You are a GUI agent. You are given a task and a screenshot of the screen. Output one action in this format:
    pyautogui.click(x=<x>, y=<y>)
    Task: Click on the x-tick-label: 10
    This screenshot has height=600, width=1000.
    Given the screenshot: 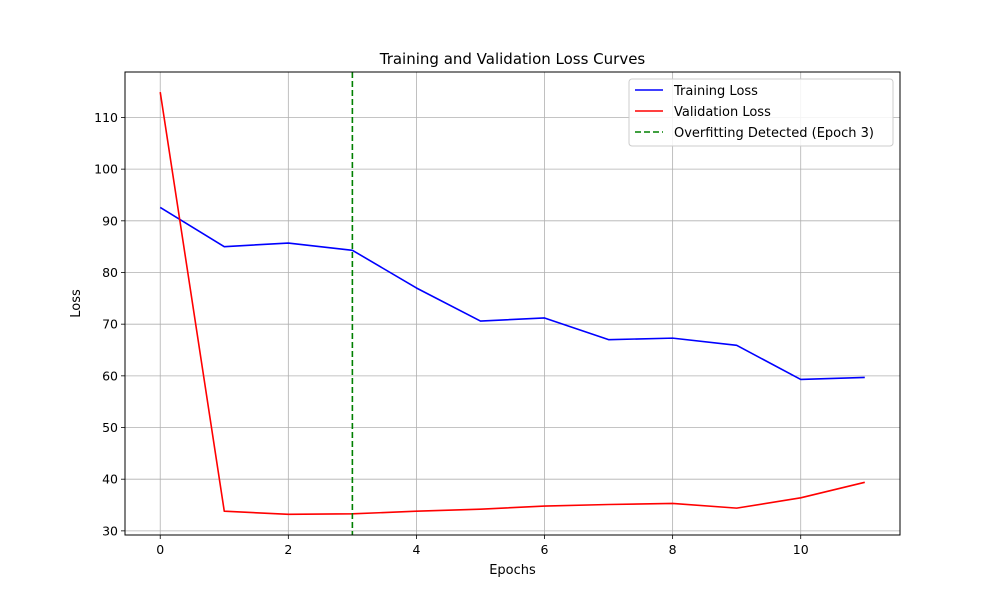 What is the action you would take?
    pyautogui.click(x=801, y=549)
    